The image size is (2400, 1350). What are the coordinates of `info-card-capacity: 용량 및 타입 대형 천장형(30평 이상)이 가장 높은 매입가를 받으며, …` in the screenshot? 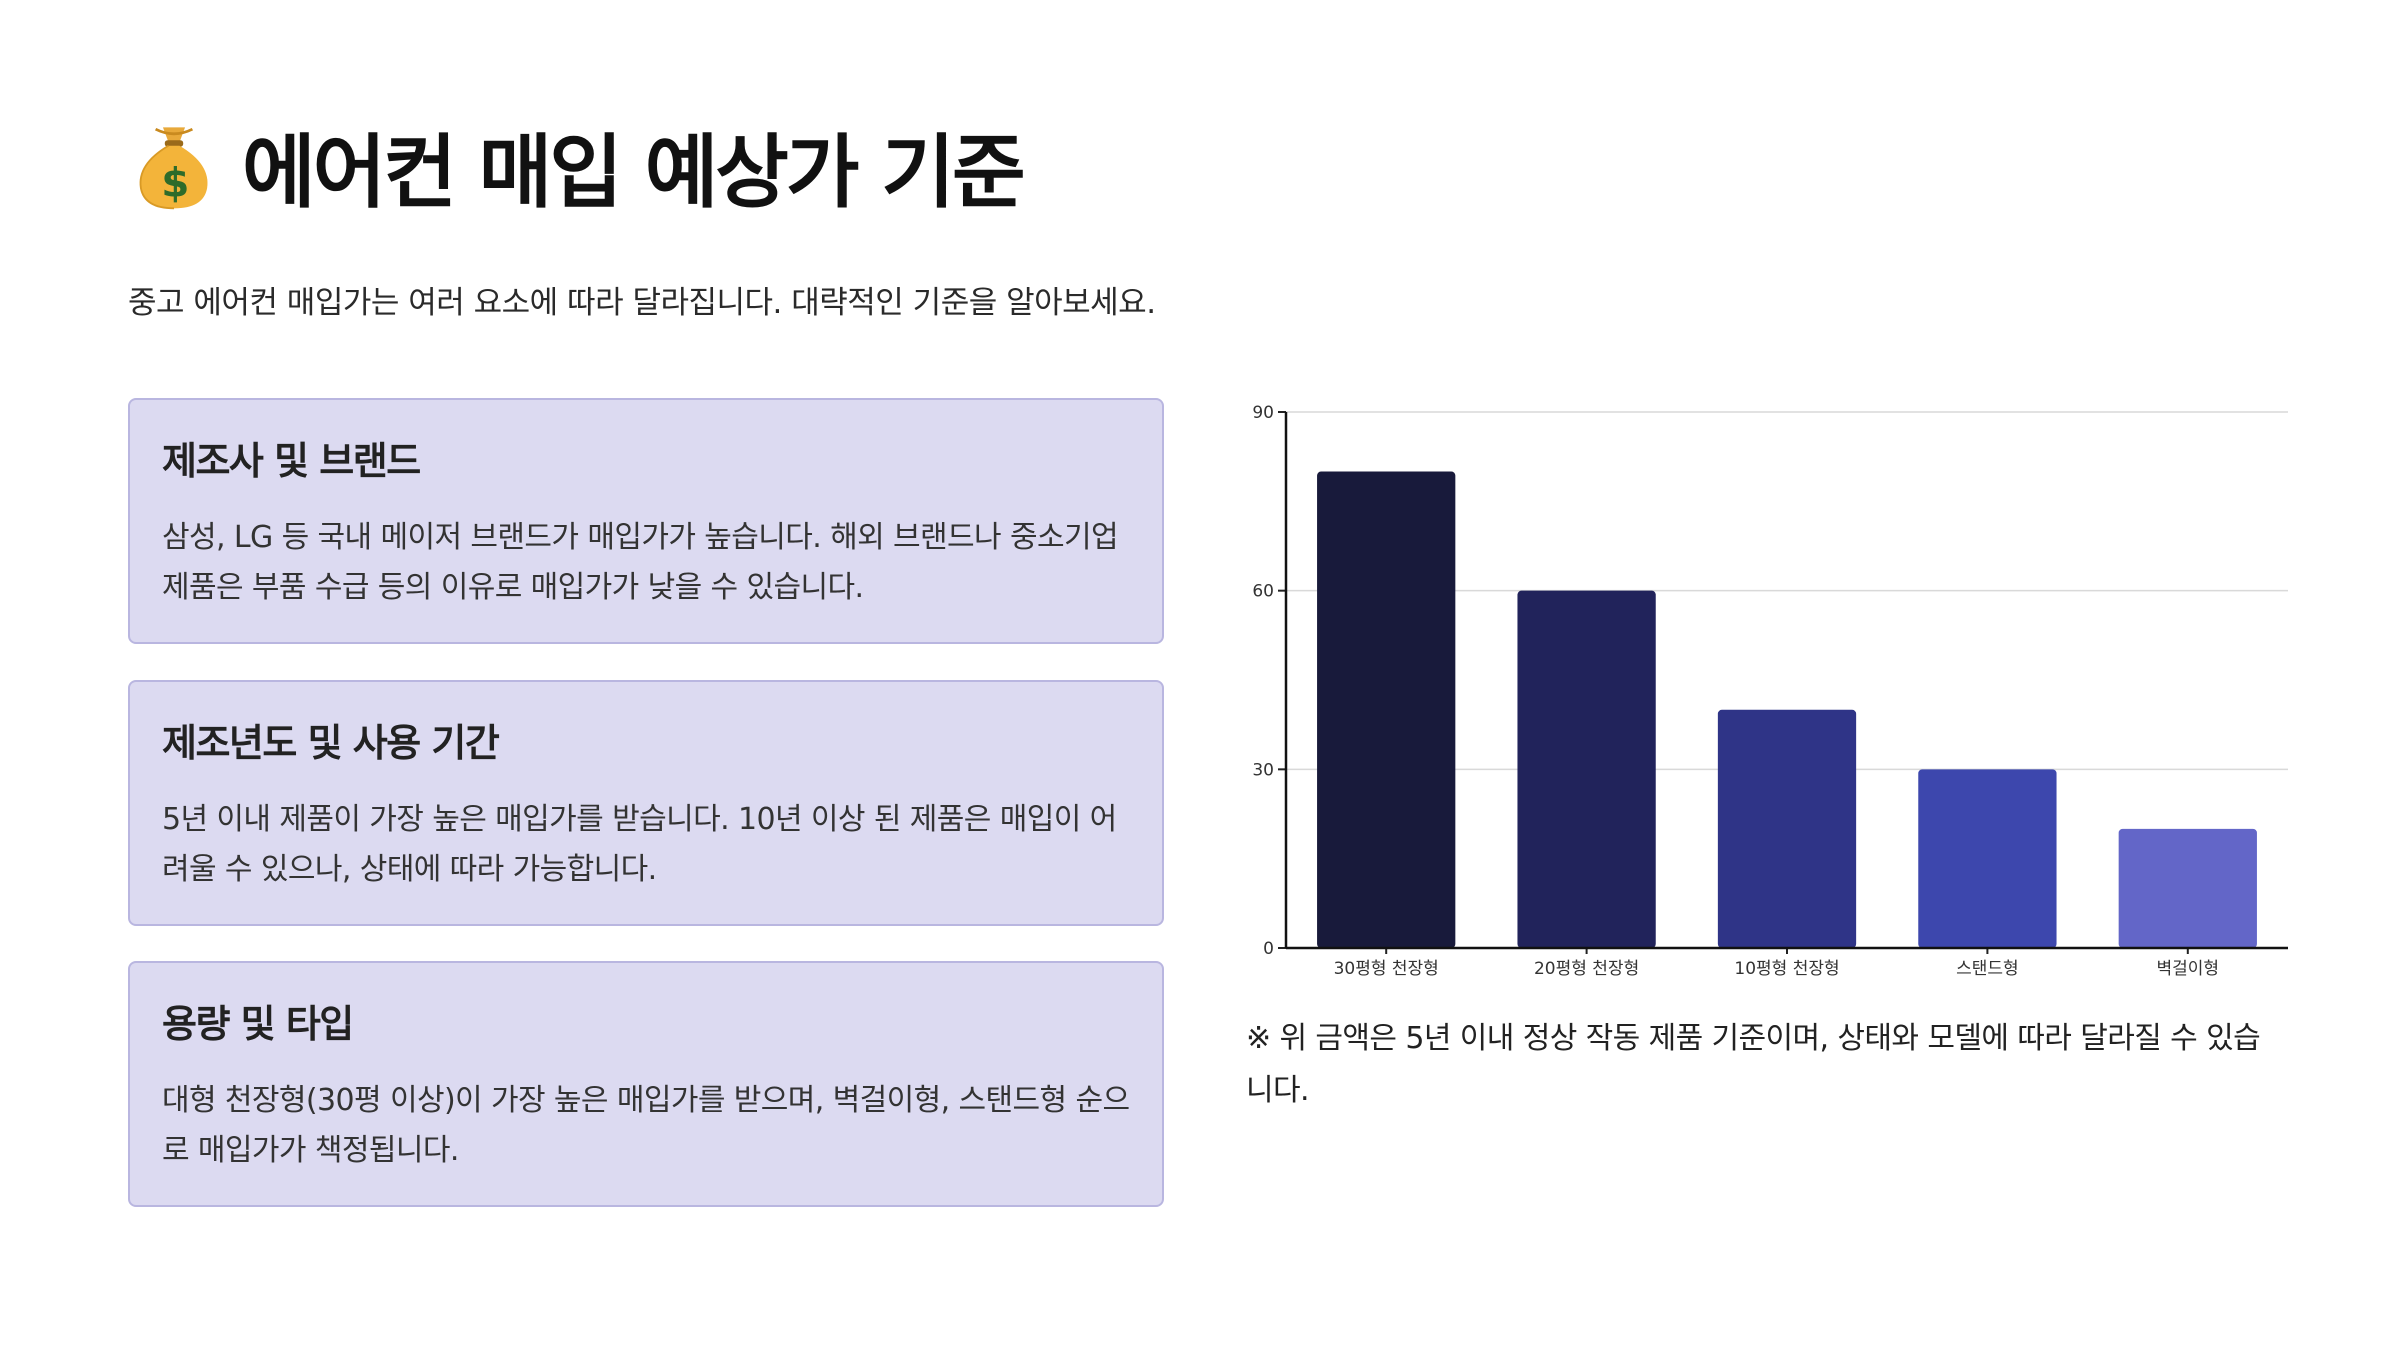 It's located at (646, 1084).